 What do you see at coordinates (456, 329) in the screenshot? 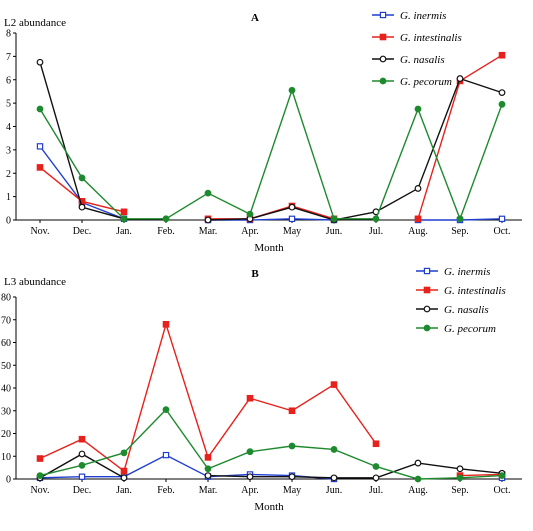
I see `legend-item: G. pecorum` at bounding box center [456, 329].